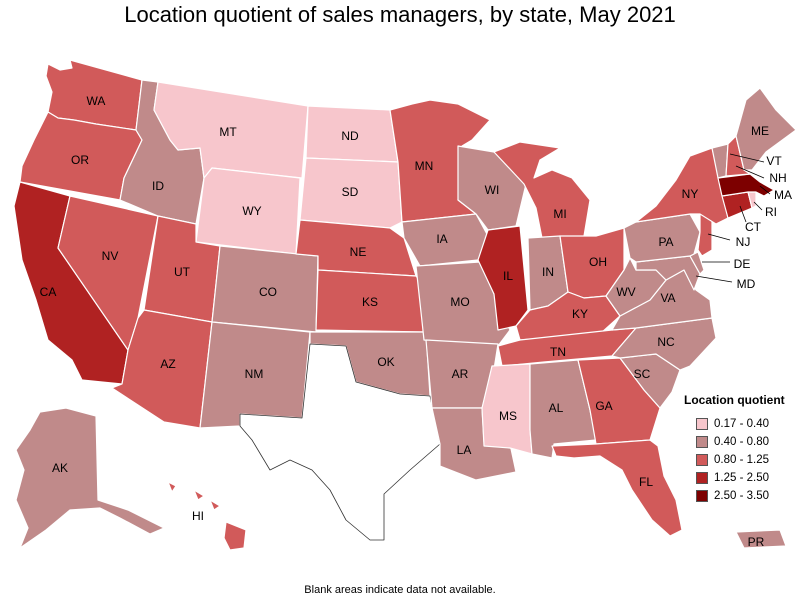  Describe the element at coordinates (80, 160) in the screenshot. I see `label-or: OR` at that location.